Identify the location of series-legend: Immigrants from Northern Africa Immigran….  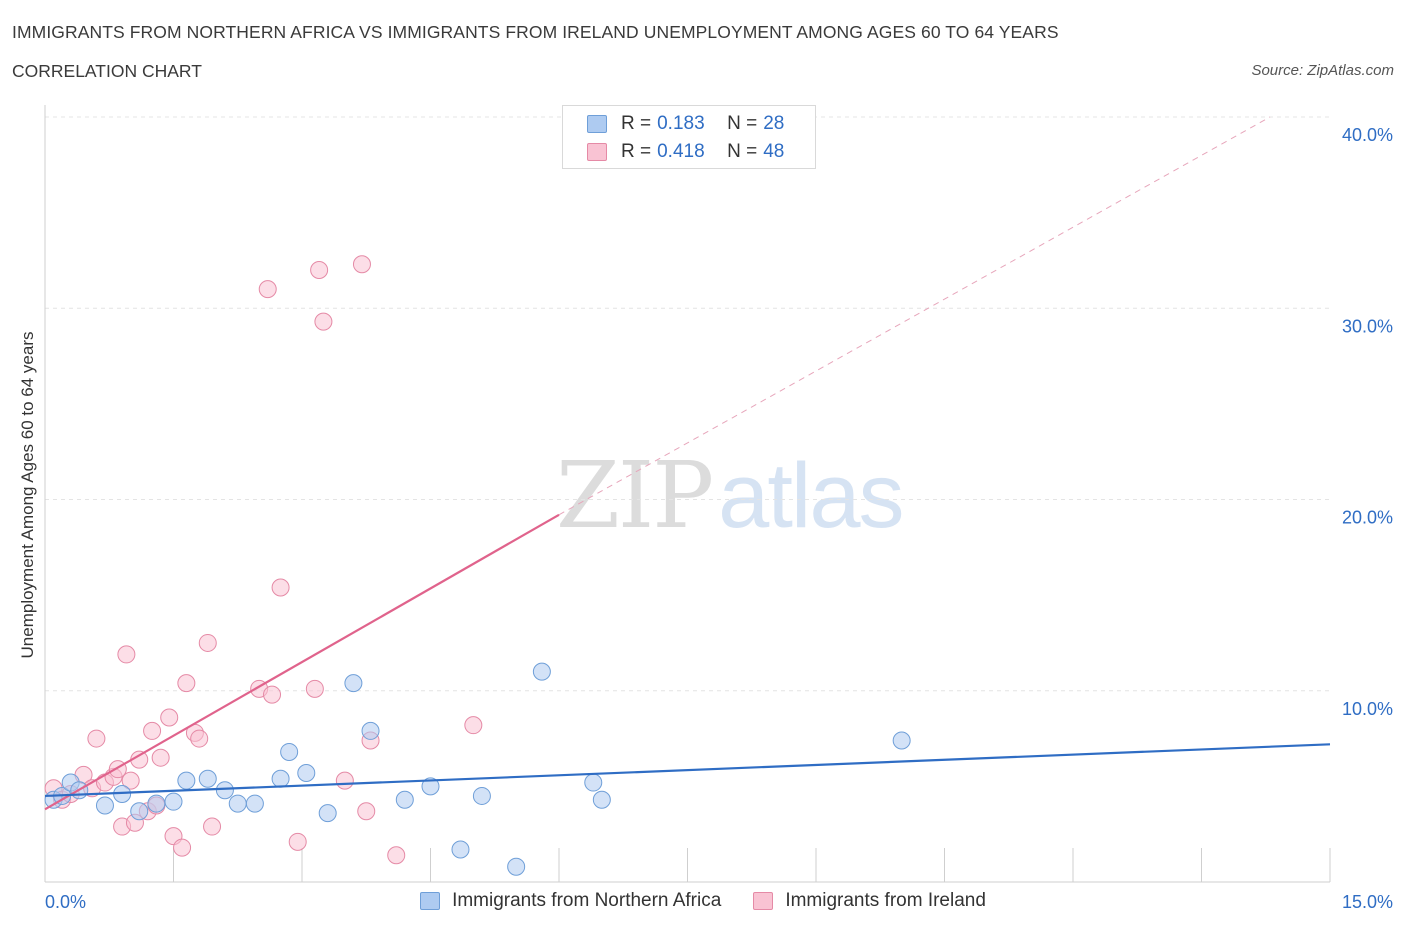
(703, 901).